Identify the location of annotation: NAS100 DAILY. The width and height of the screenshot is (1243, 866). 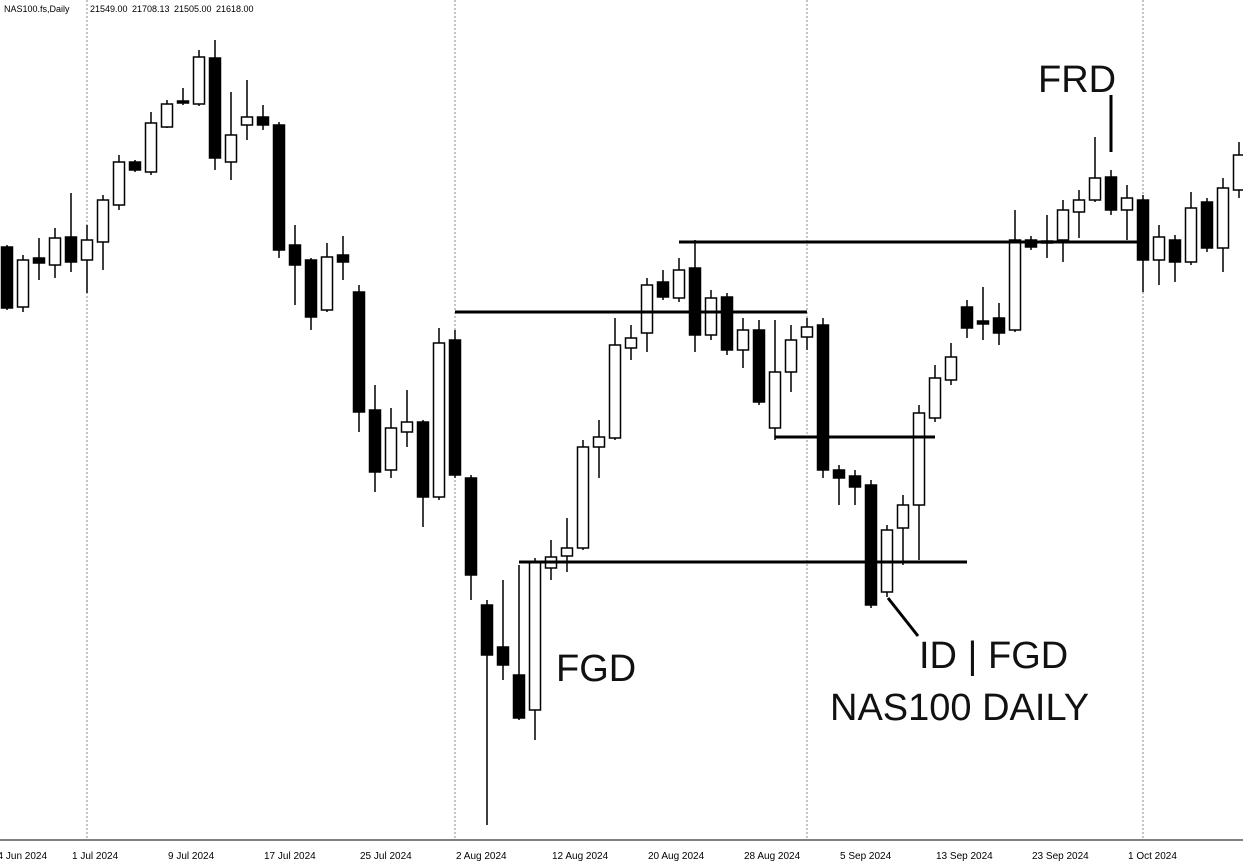
(959, 708).